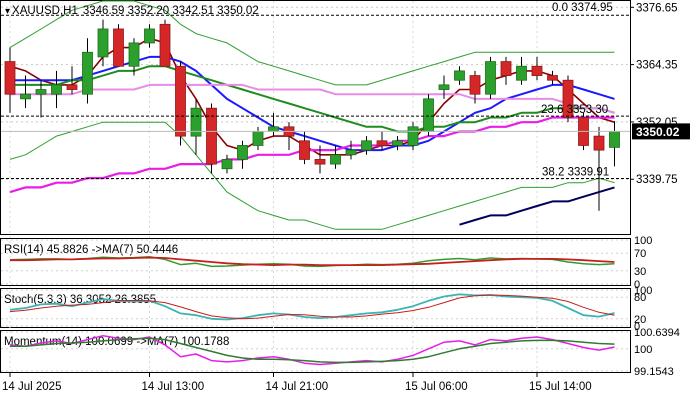 Image resolution: width=700 pixels, height=405 pixels. What do you see at coordinates (643, 291) in the screenshot?
I see `stoch-tick-label: 100` at bounding box center [643, 291].